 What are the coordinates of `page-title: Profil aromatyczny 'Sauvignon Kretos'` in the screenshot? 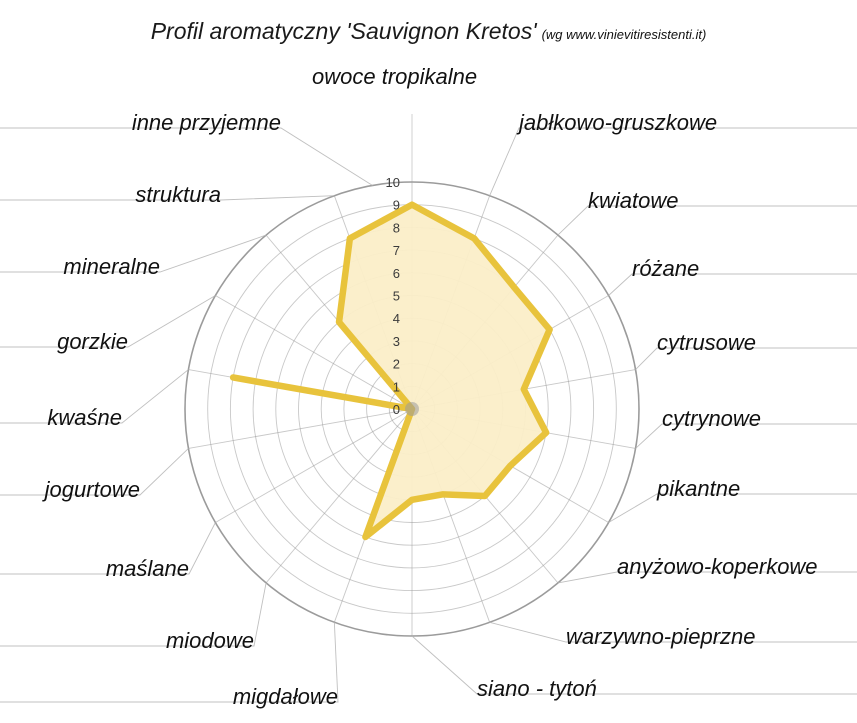 It's located at (343, 31).